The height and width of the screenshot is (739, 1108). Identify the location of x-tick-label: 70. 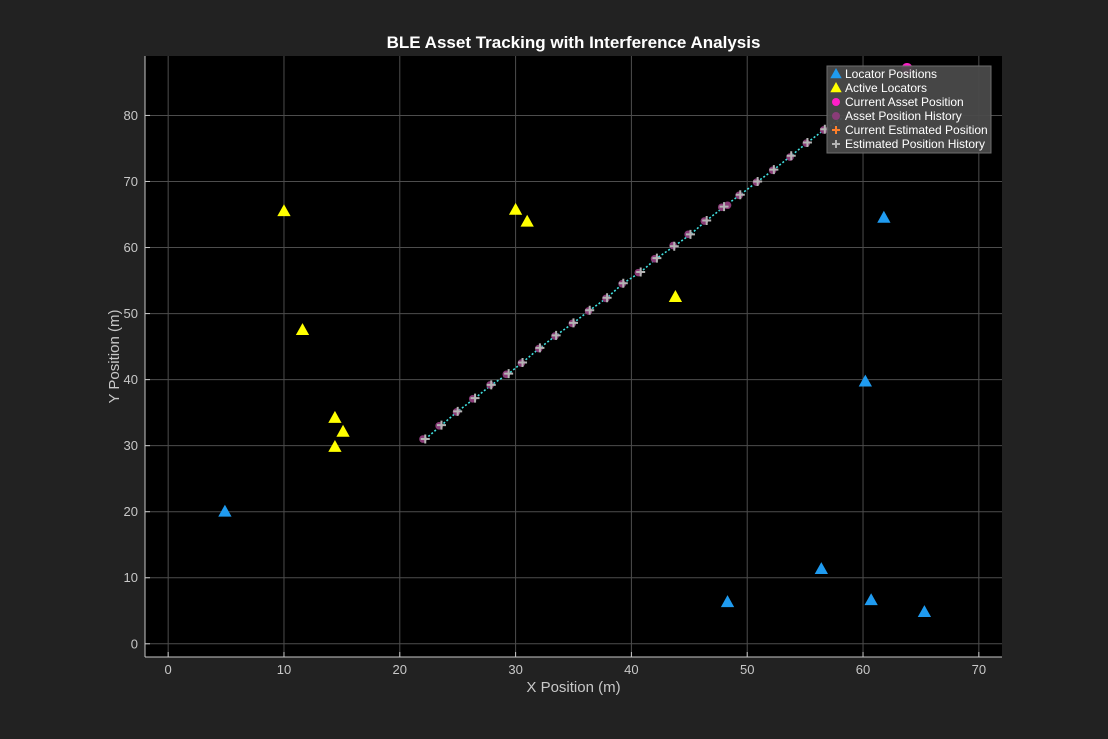
(979, 669).